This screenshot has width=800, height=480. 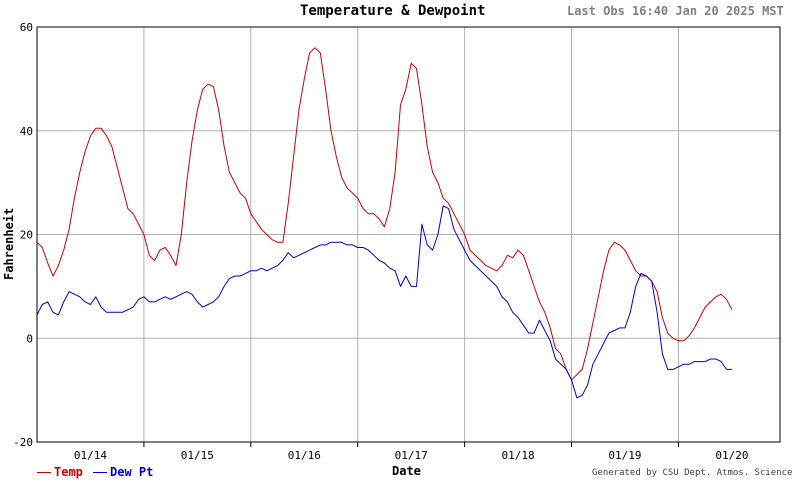 I want to click on x-tick-label: 01/17, so click(x=411, y=455).